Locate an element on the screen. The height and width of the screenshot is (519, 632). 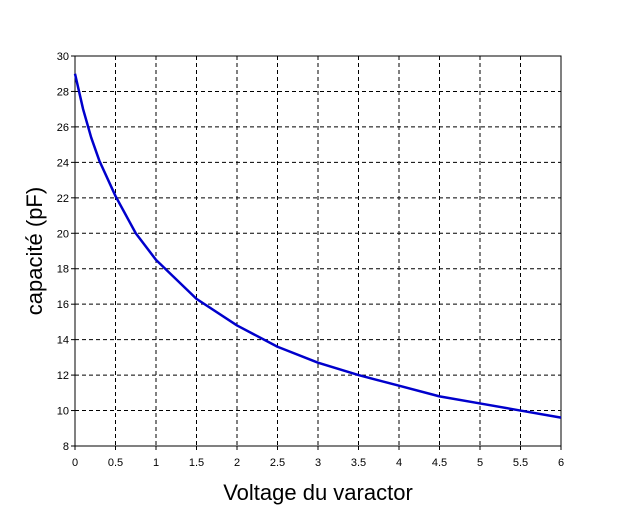
y-tick-label: 20 is located at coordinates (63, 234).